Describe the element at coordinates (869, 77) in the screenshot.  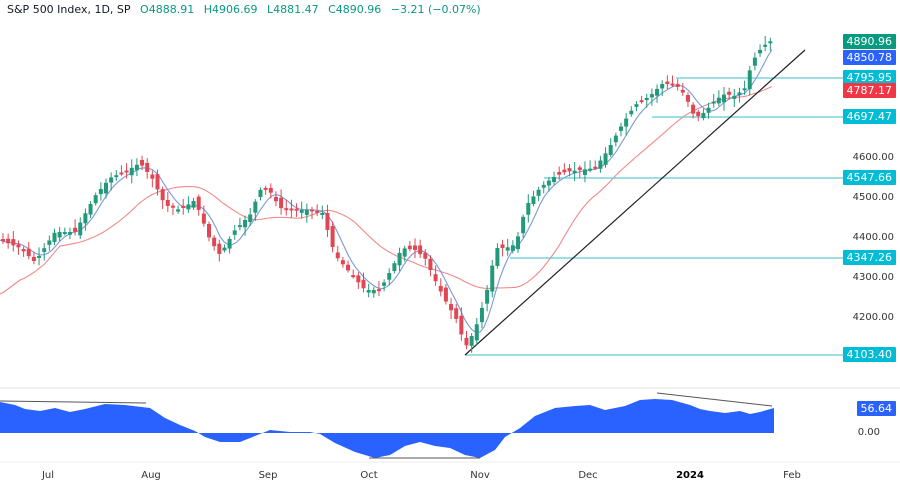
I see `price-tag: 4795.95` at that location.